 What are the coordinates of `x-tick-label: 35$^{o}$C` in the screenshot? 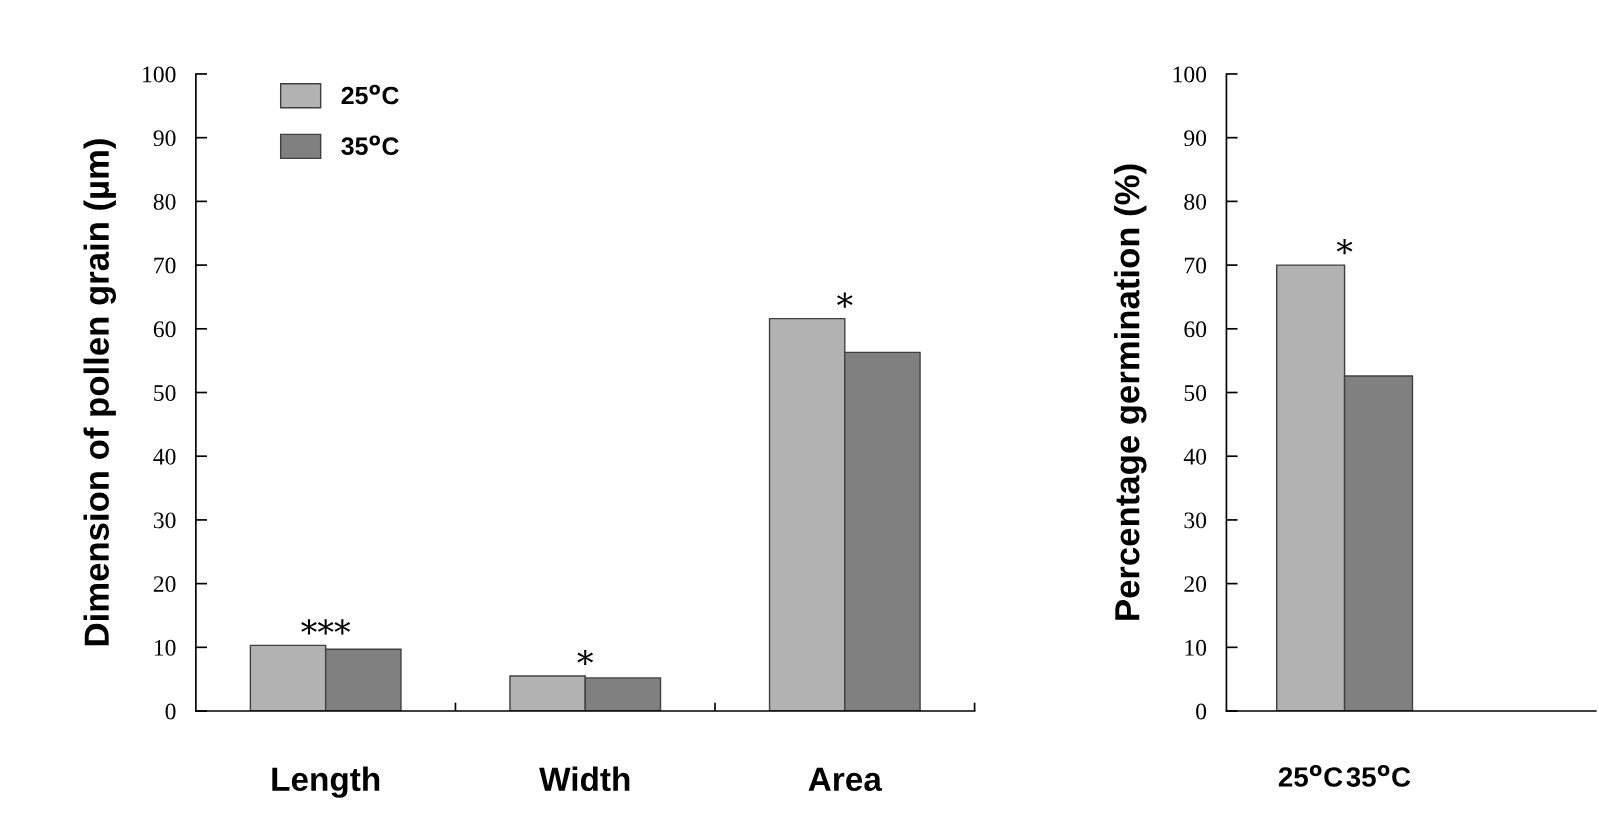 It's located at (1378, 776).